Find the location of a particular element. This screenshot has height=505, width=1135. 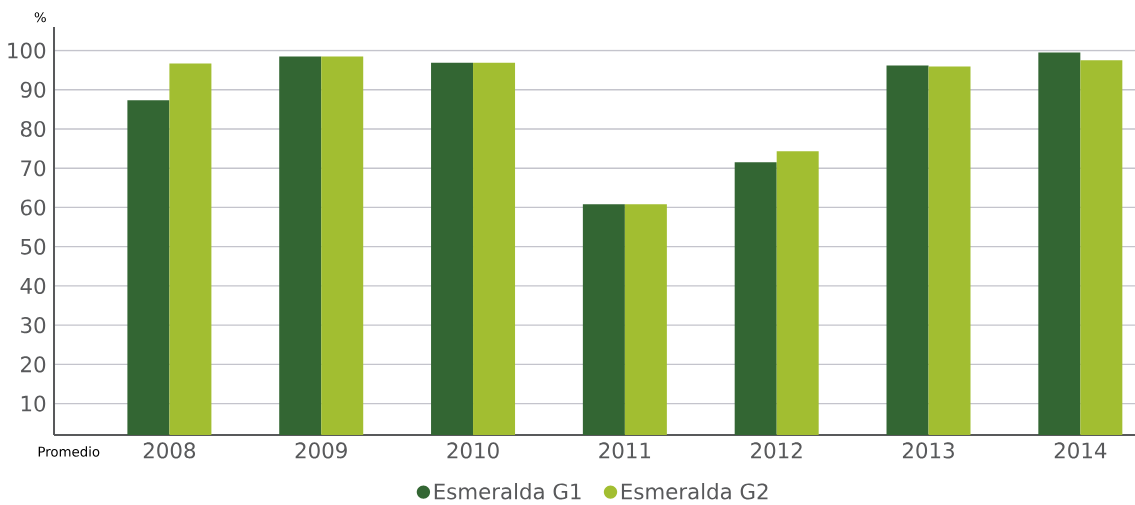

y-tick-label: 70 is located at coordinates (33, 168).